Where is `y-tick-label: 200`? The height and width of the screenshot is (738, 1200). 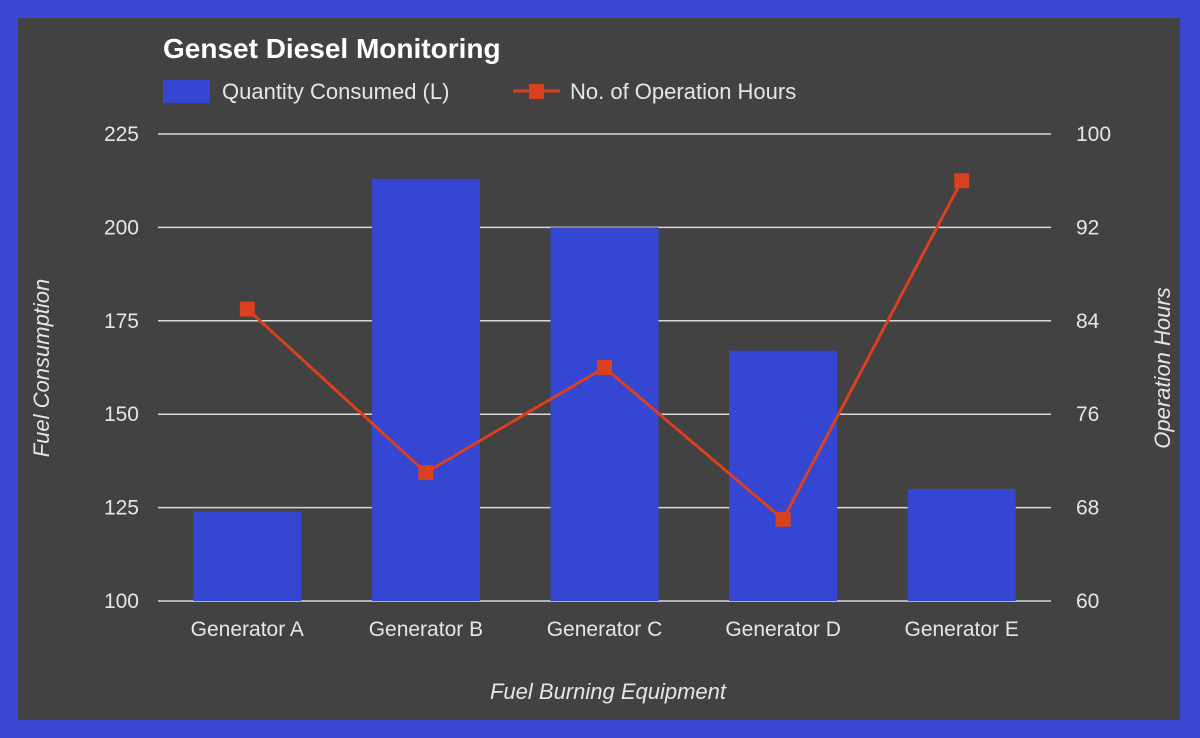
y-tick-label: 200 is located at coordinates (121, 227).